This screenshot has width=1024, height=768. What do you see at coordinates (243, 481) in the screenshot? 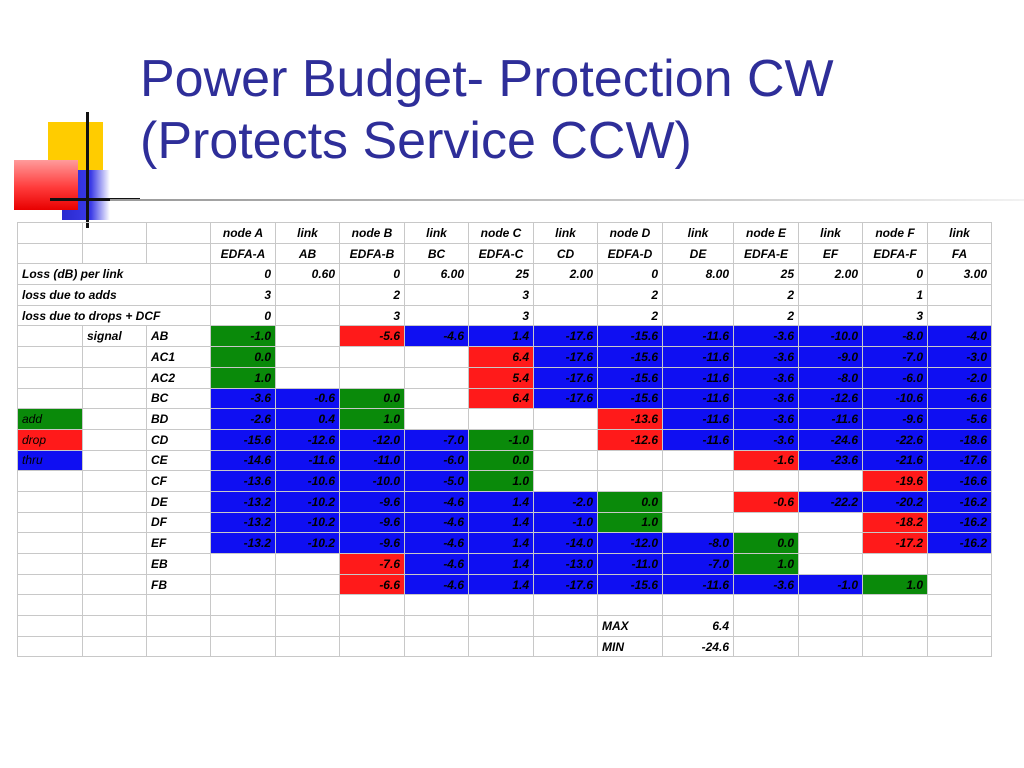
I see `signal-power-value: -13.6` at bounding box center [243, 481].